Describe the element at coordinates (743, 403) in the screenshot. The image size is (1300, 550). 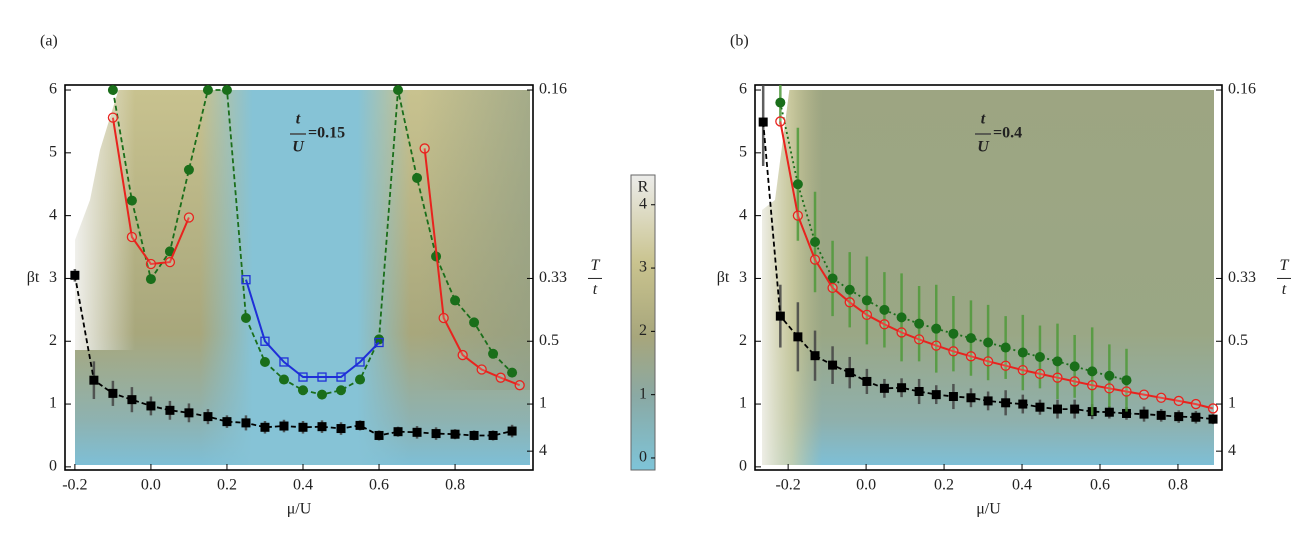
I see `y-tick-label: 1` at that location.